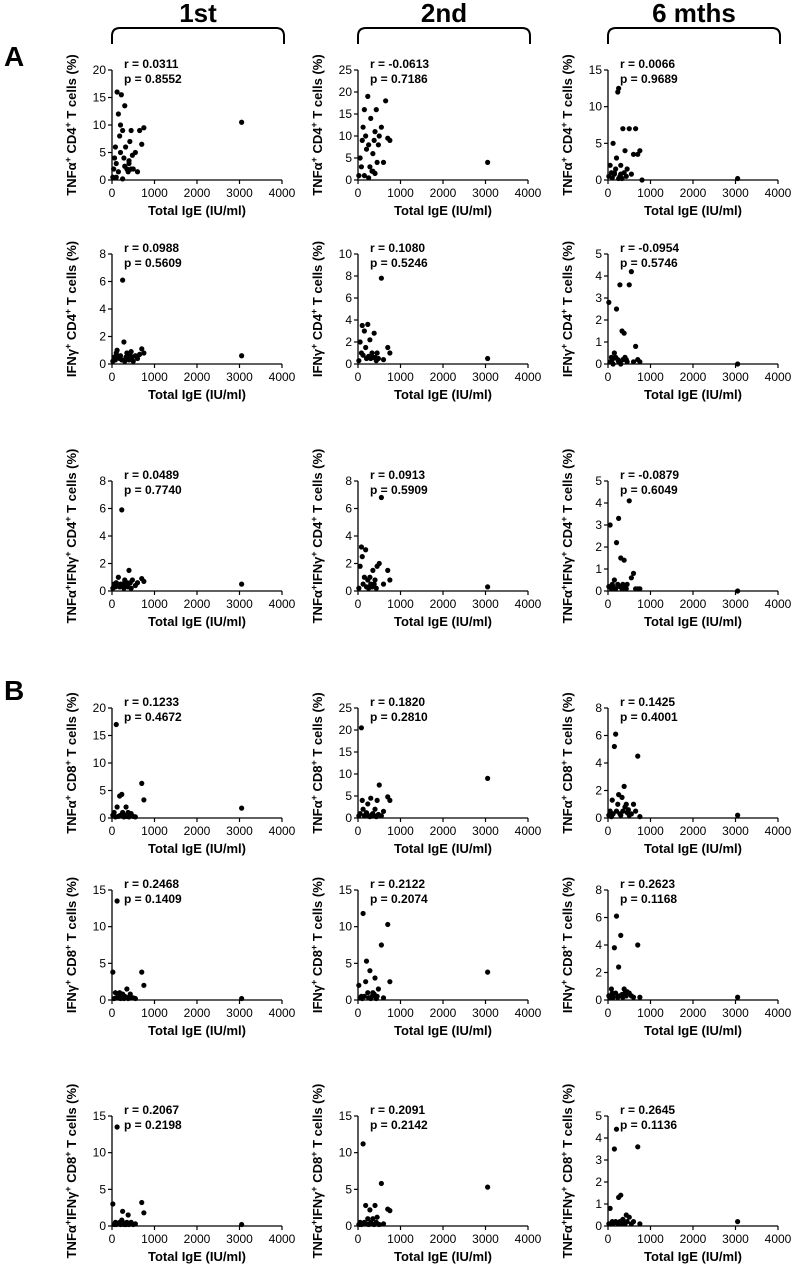 The image size is (802, 1280). What do you see at coordinates (647, 1110) in the screenshot?
I see `correlation-r: r = 0.2645` at bounding box center [647, 1110].